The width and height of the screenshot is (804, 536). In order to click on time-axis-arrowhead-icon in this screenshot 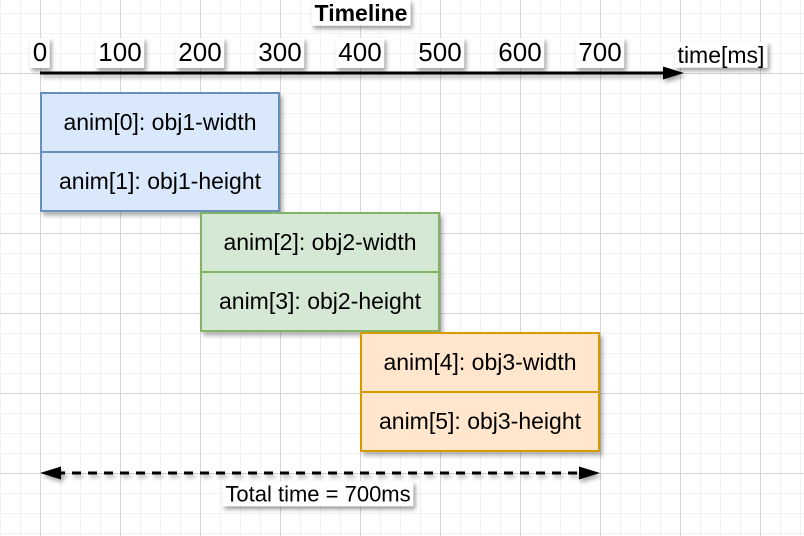, I will do `click(673, 73)`.